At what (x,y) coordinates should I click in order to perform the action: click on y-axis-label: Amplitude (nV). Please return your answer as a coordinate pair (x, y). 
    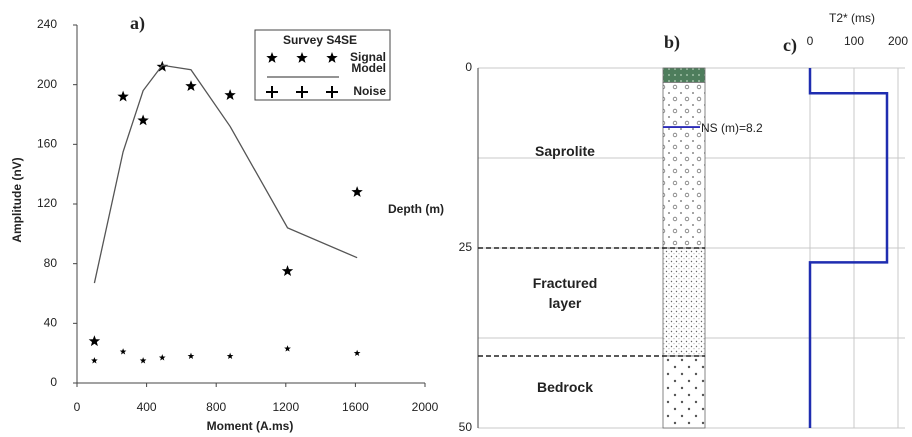
    Looking at the image, I should click on (17, 199).